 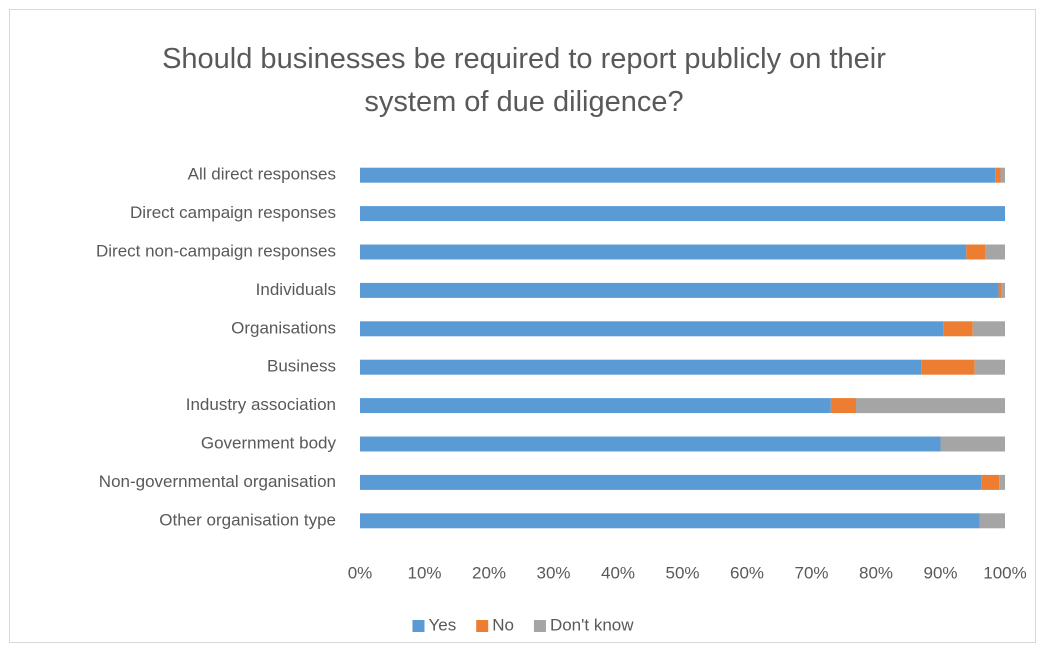 What do you see at coordinates (442, 624) in the screenshot?
I see `legend-label: Yes` at bounding box center [442, 624].